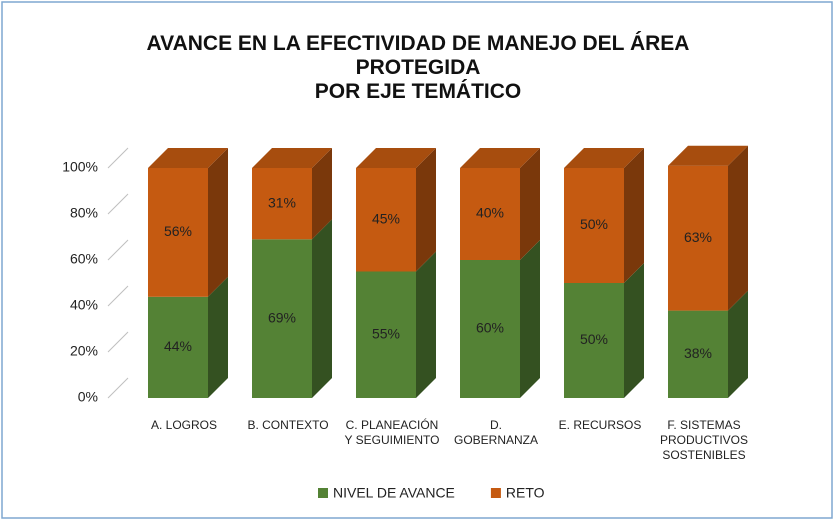 The width and height of the screenshot is (835, 520). I want to click on data-label: 45%, so click(386, 218).